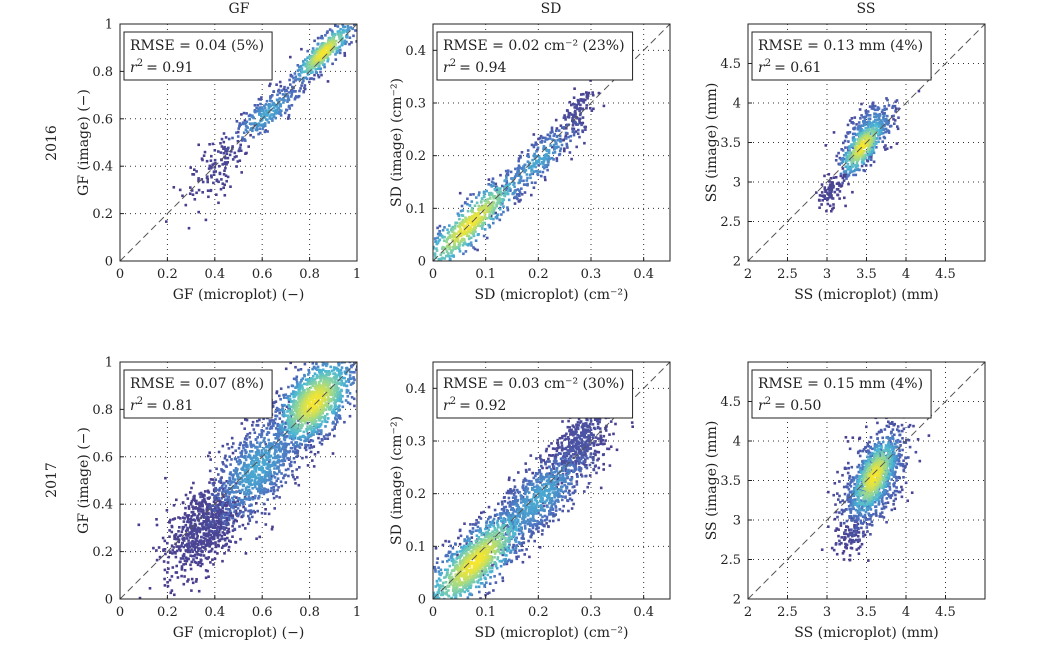 The height and width of the screenshot is (645, 1039). I want to click on y-tick-label: 0, so click(422, 262).